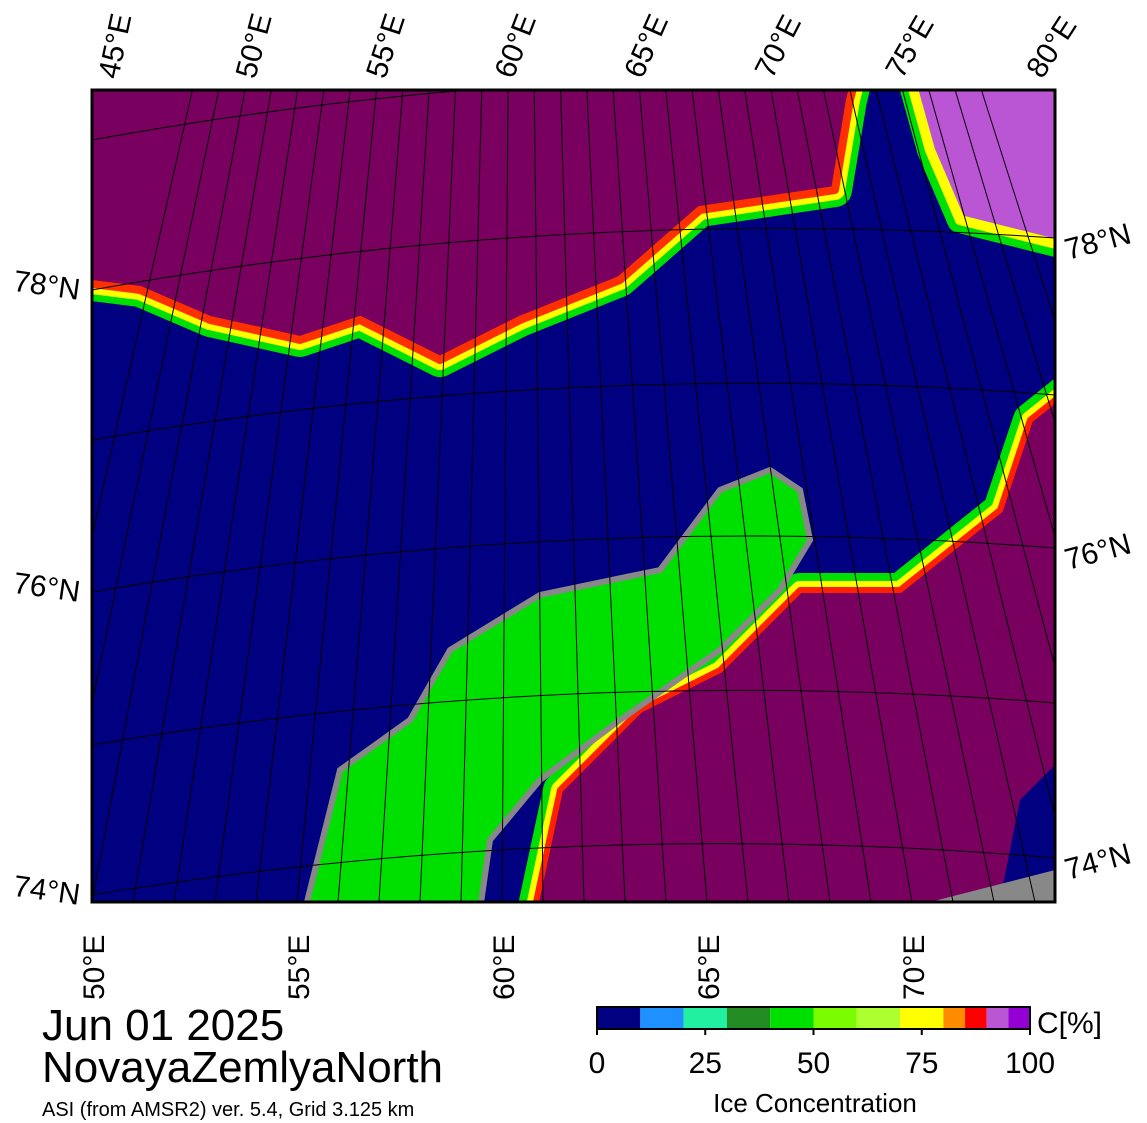  I want to click on colorbar-tick-label: 100, so click(1030, 1063).